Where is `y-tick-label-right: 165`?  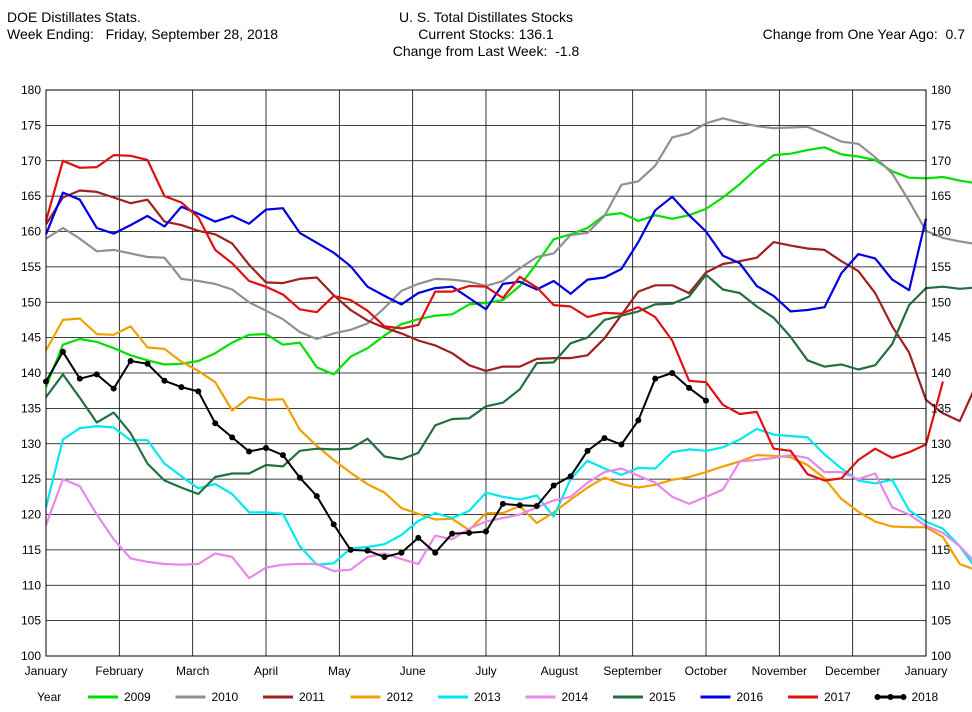
y-tick-label-right: 165 is located at coordinates (941, 196).